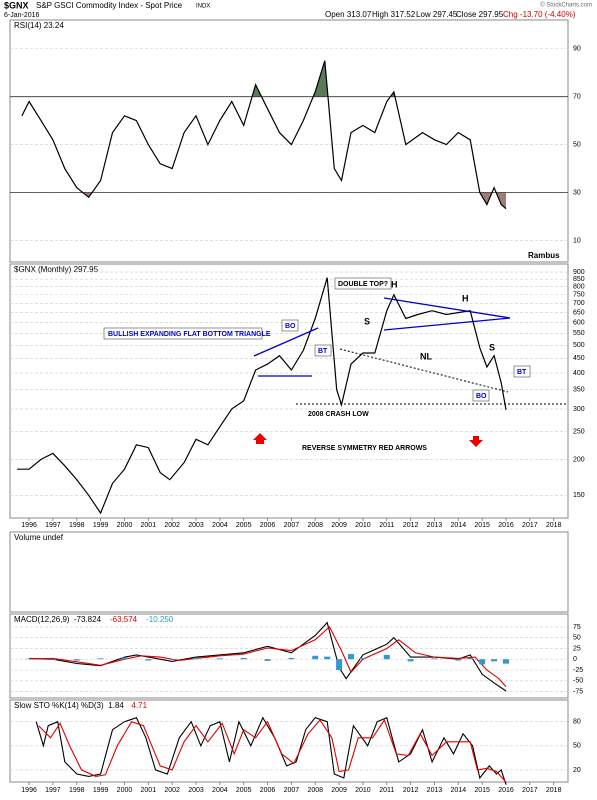 This screenshot has height=800, width=597. What do you see at coordinates (348, 14) in the screenshot?
I see `quote-open: Open 313.07` at bounding box center [348, 14].